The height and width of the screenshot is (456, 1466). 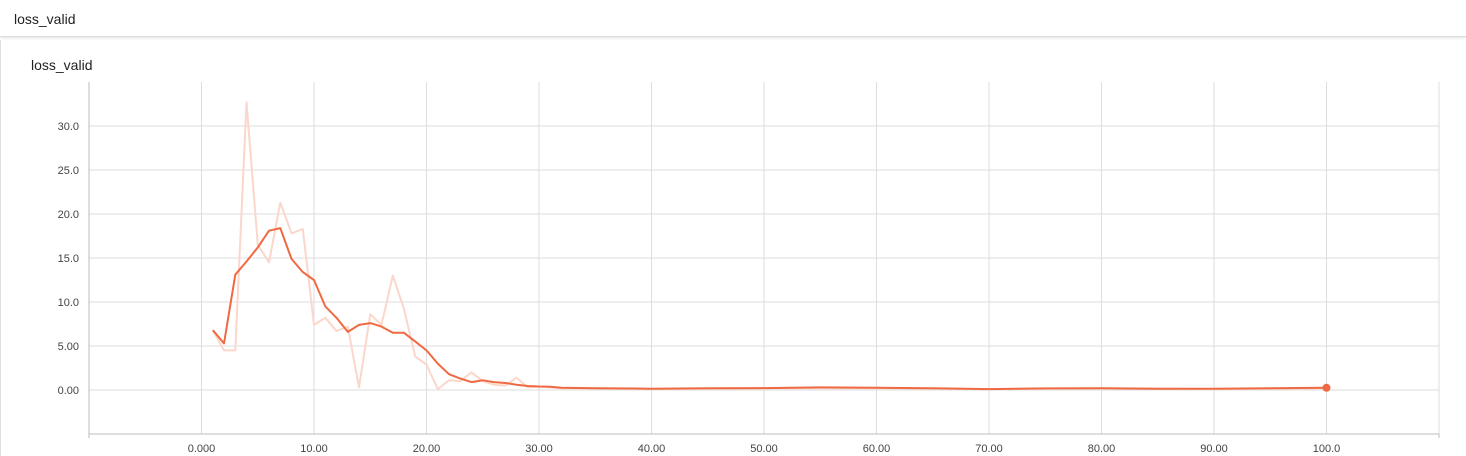 What do you see at coordinates (68, 127) in the screenshot?
I see `y-tick-label: 30.0` at bounding box center [68, 127].